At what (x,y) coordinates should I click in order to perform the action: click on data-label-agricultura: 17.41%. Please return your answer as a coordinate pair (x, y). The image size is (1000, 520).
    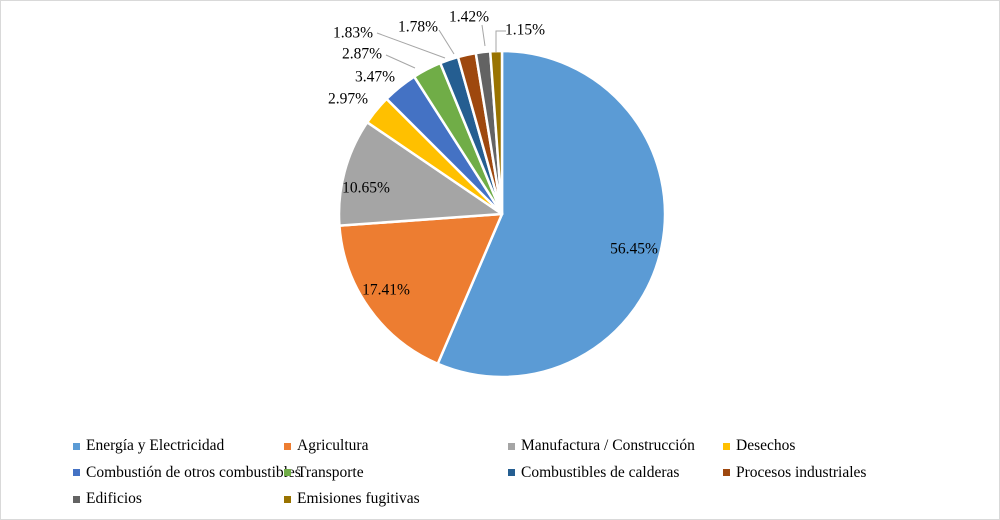
    Looking at the image, I should click on (386, 290).